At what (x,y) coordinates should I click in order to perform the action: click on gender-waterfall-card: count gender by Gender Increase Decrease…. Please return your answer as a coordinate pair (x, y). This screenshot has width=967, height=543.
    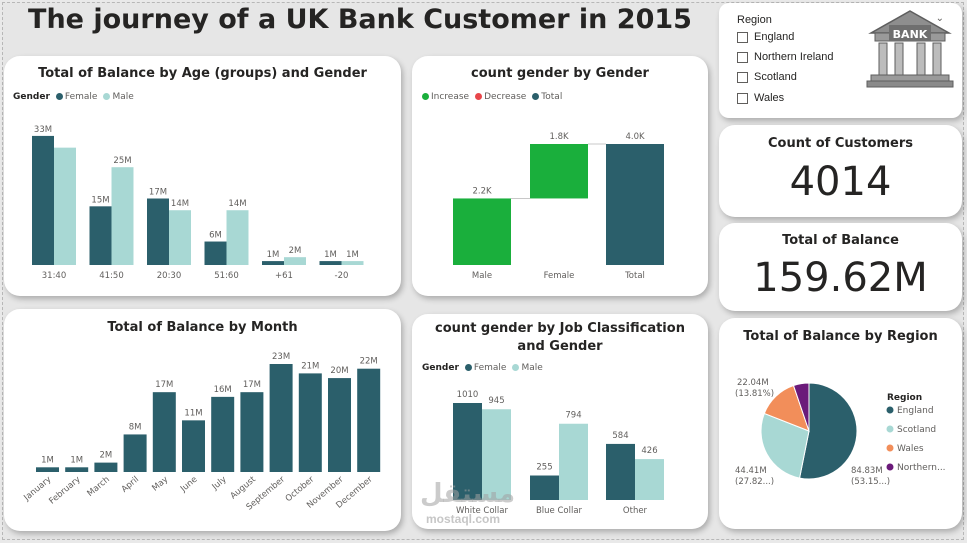
    Looking at the image, I should click on (560, 176).